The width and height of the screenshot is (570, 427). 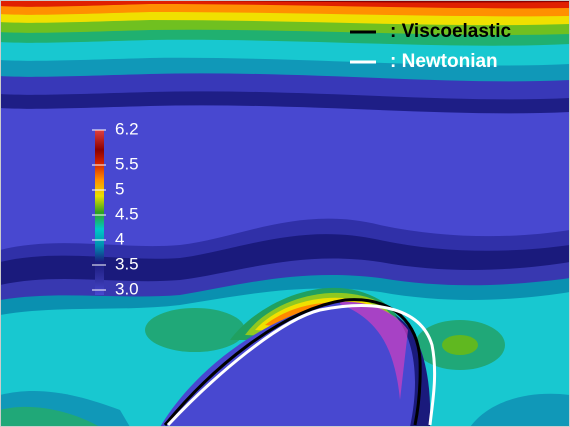 I want to click on legend-label: : Viscoelastic, so click(x=451, y=31).